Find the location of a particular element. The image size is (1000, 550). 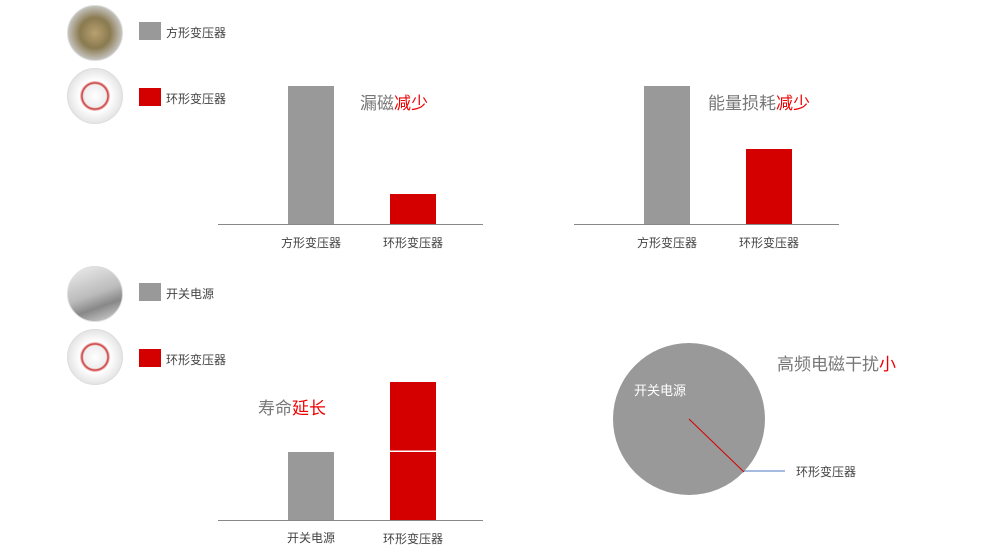

pie-chart is located at coordinates (699, 419).